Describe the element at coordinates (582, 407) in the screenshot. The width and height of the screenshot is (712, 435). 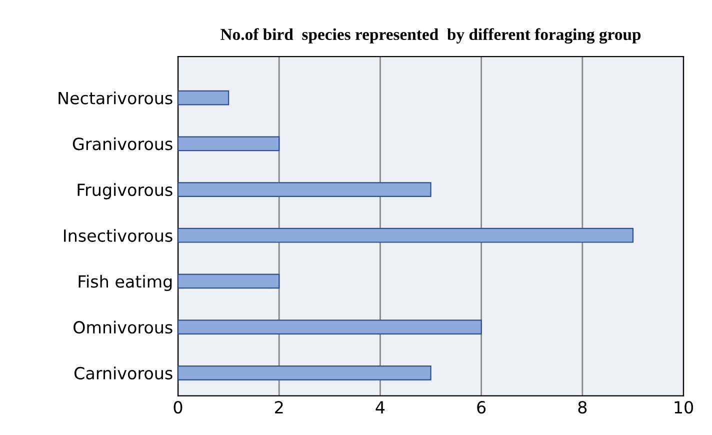
I see `x-tick-label: 8` at that location.